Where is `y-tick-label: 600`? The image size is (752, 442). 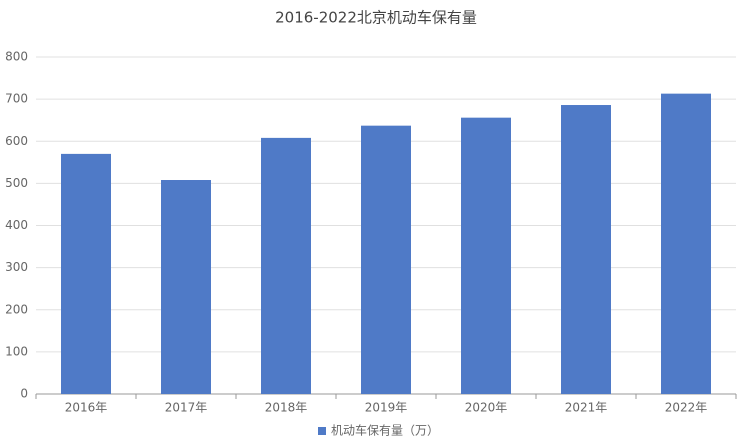 y-tick-label: 600 is located at coordinates (16, 141).